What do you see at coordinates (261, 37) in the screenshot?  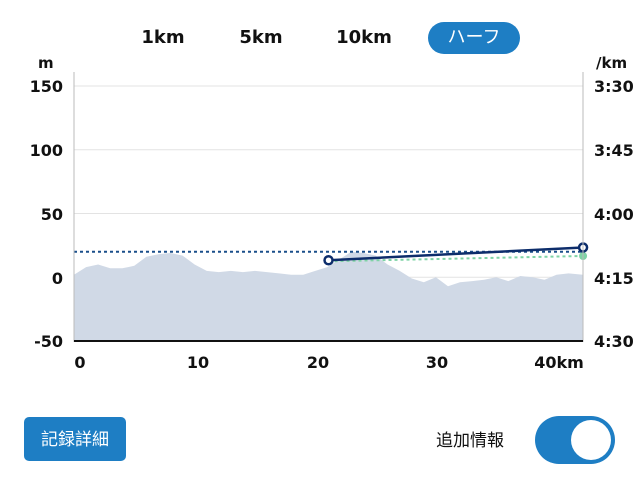 I see `tab-5km: 5km` at bounding box center [261, 37].